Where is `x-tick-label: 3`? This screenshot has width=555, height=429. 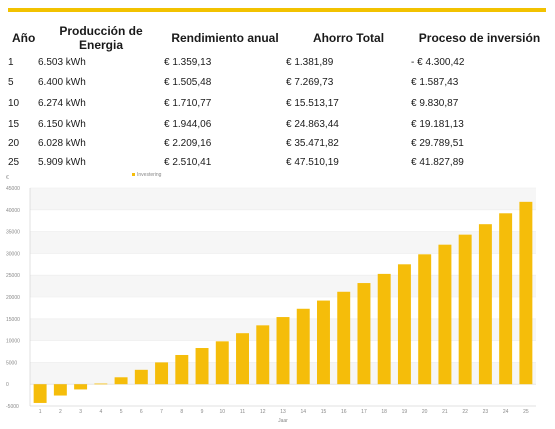 x-tick-label: 3 is located at coordinates (80, 412).